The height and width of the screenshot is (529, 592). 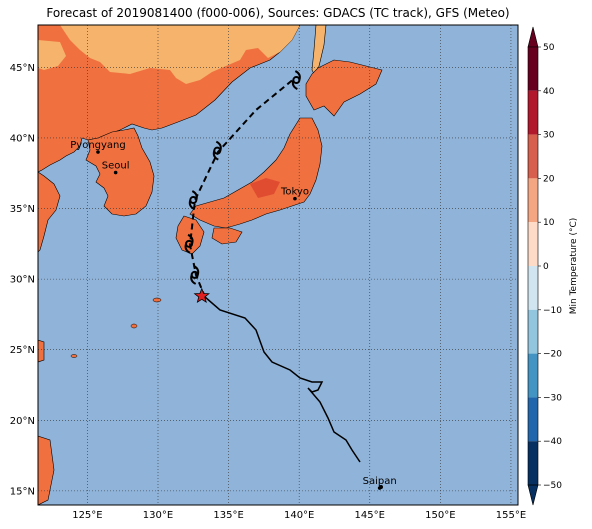 I want to click on colorbar: 50 40 30 20 10 0 −10 −20 −30 −40 −50, so click(x=544, y=266).